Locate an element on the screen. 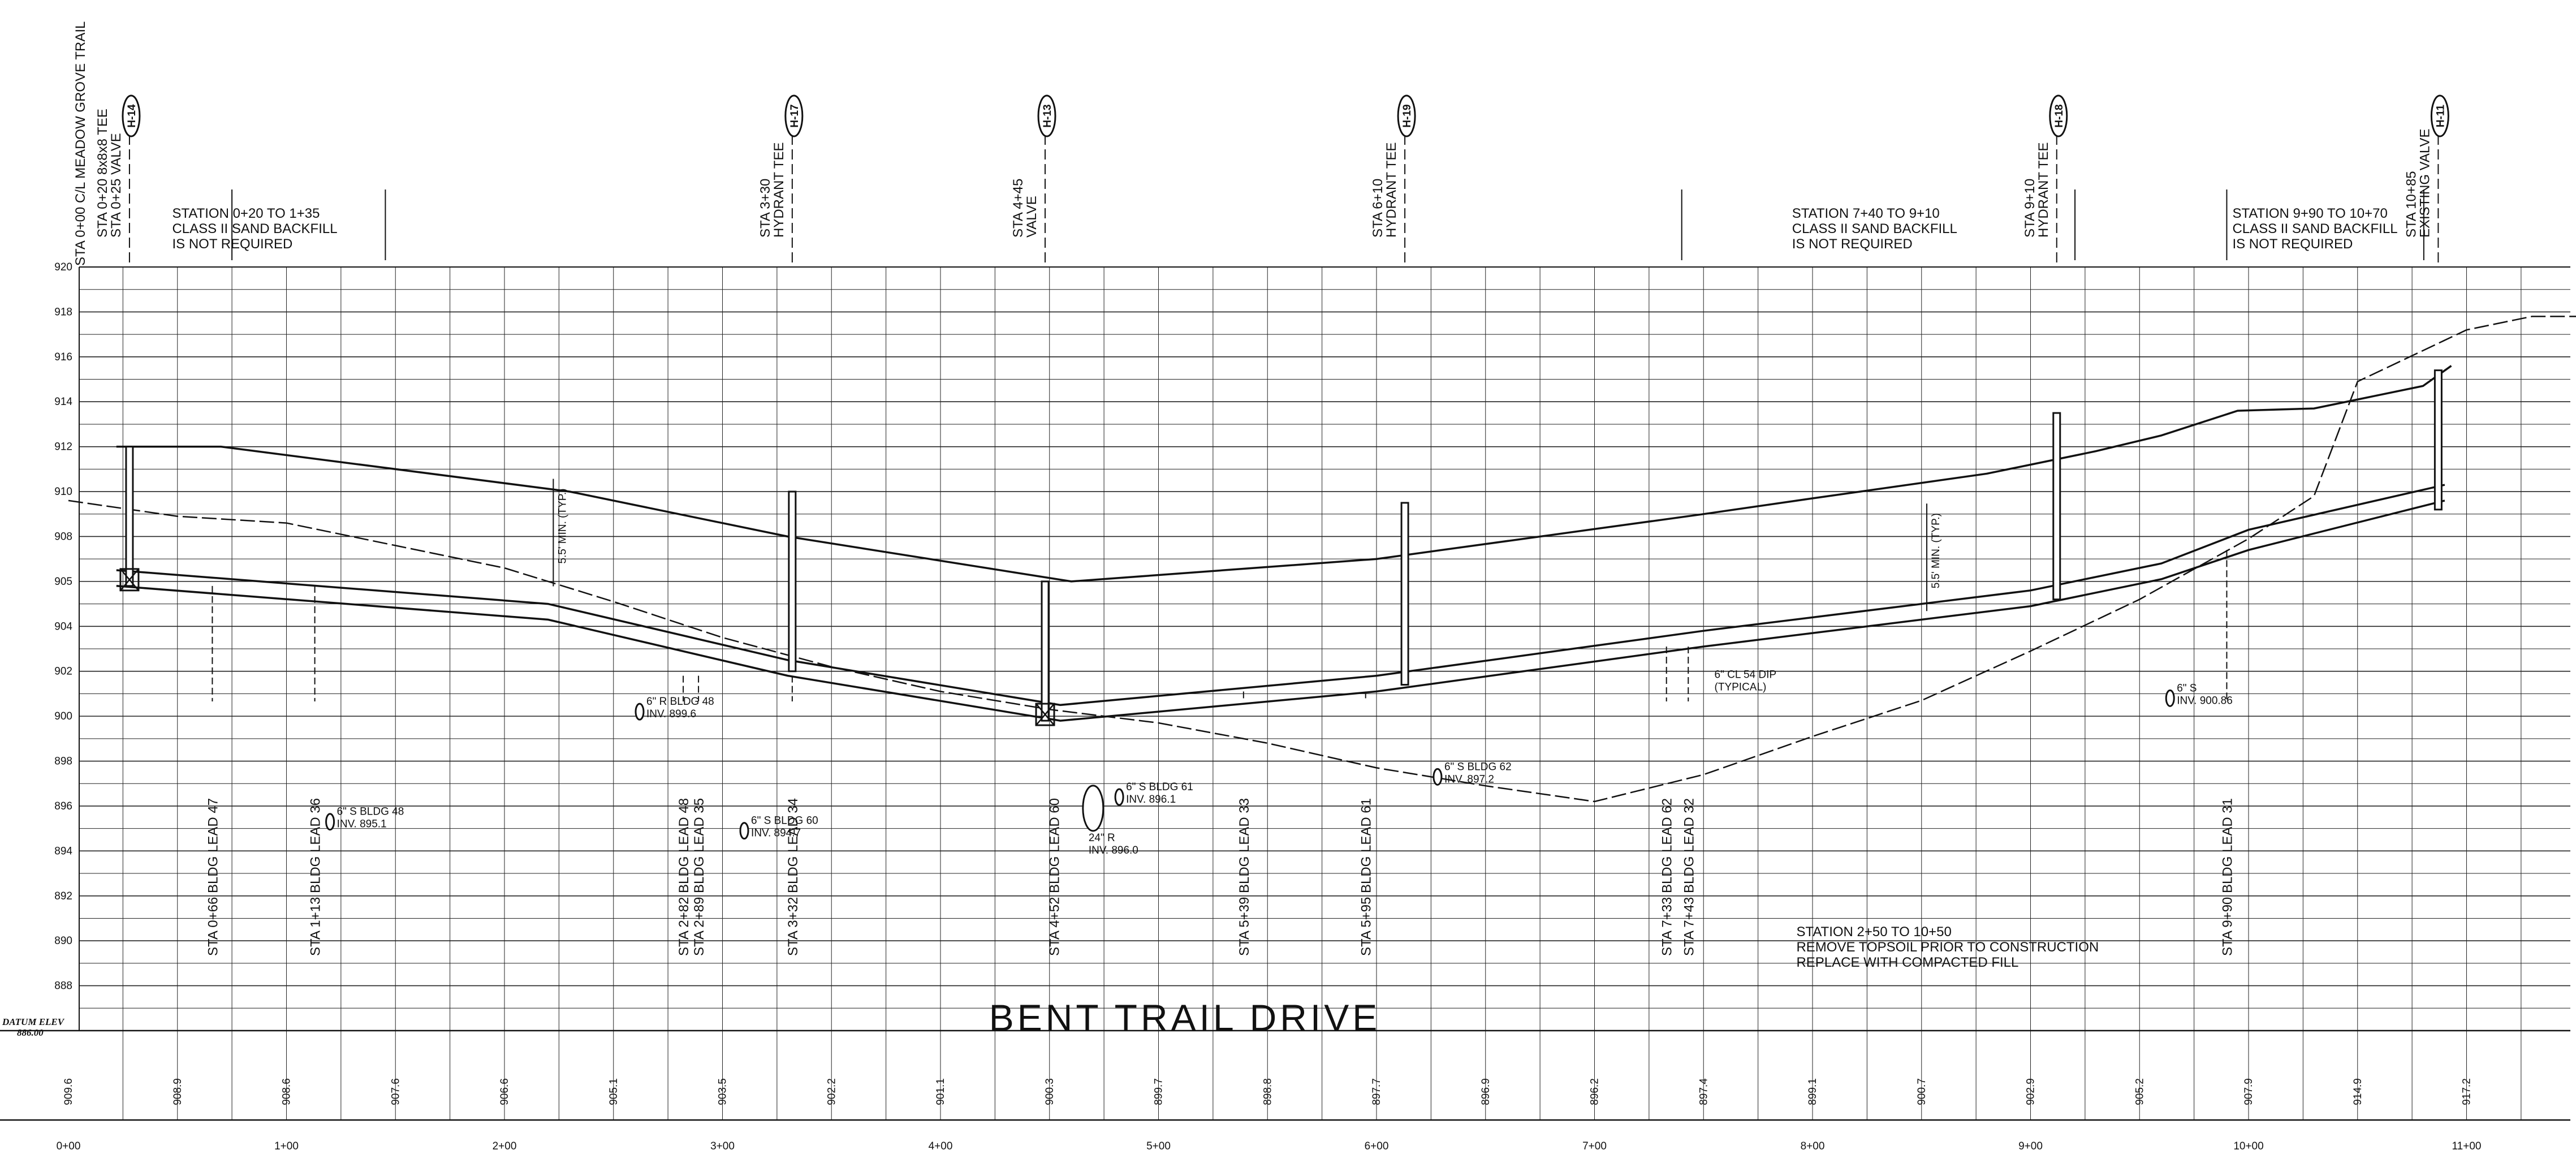 The image size is (2576, 1163). elevation-row-value: 905.1 is located at coordinates (614, 1091).